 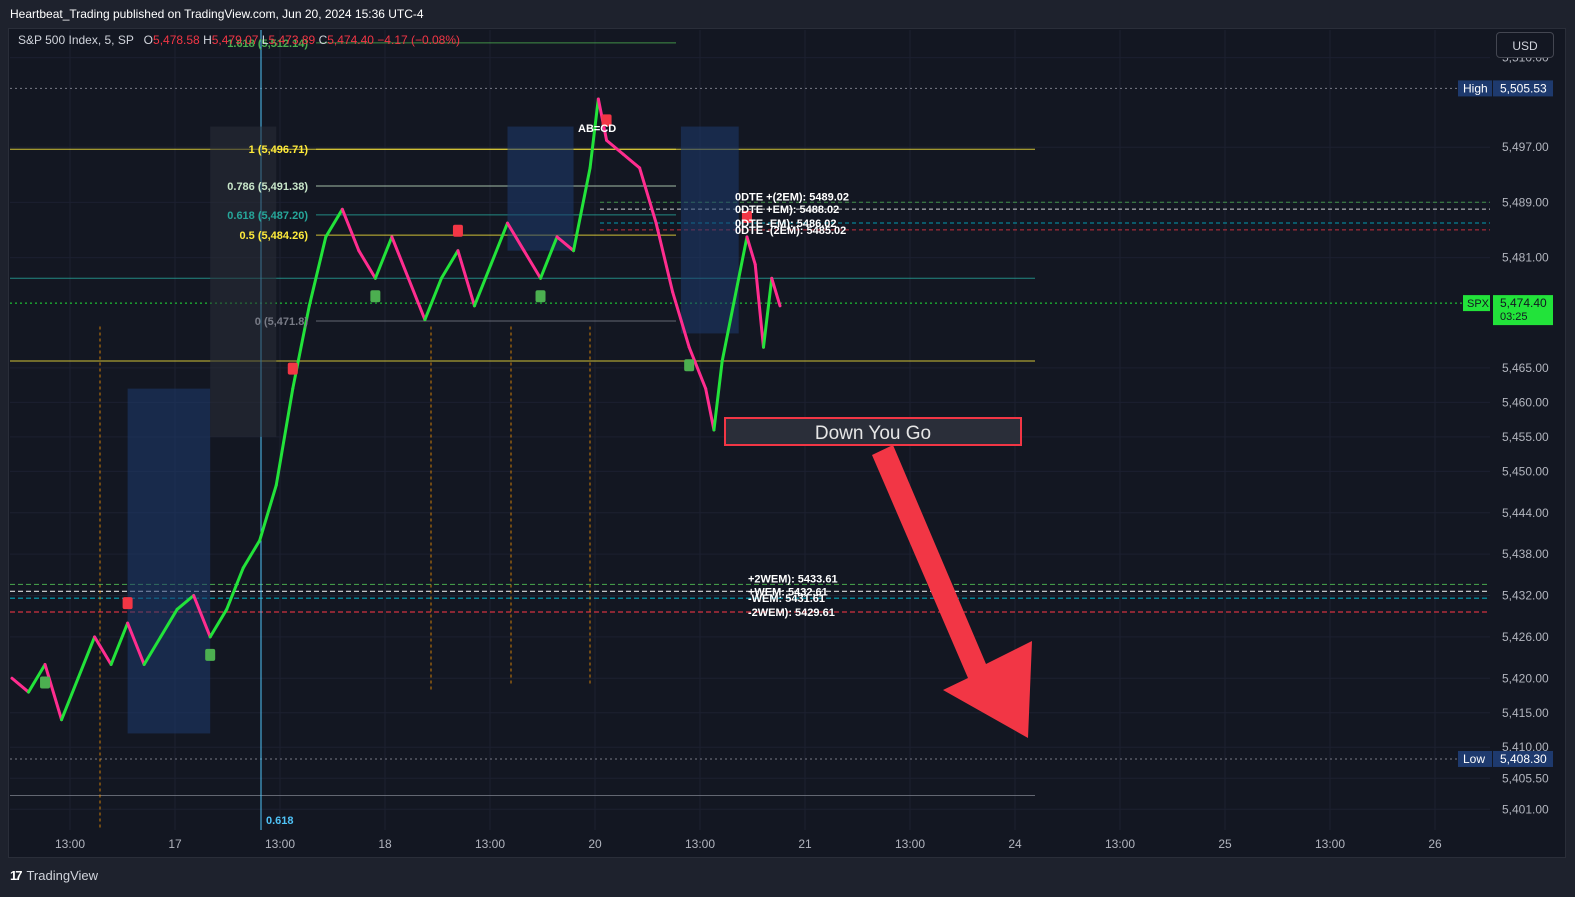 What do you see at coordinates (176, 40) in the screenshot?
I see `open-value: 5,478.58` at bounding box center [176, 40].